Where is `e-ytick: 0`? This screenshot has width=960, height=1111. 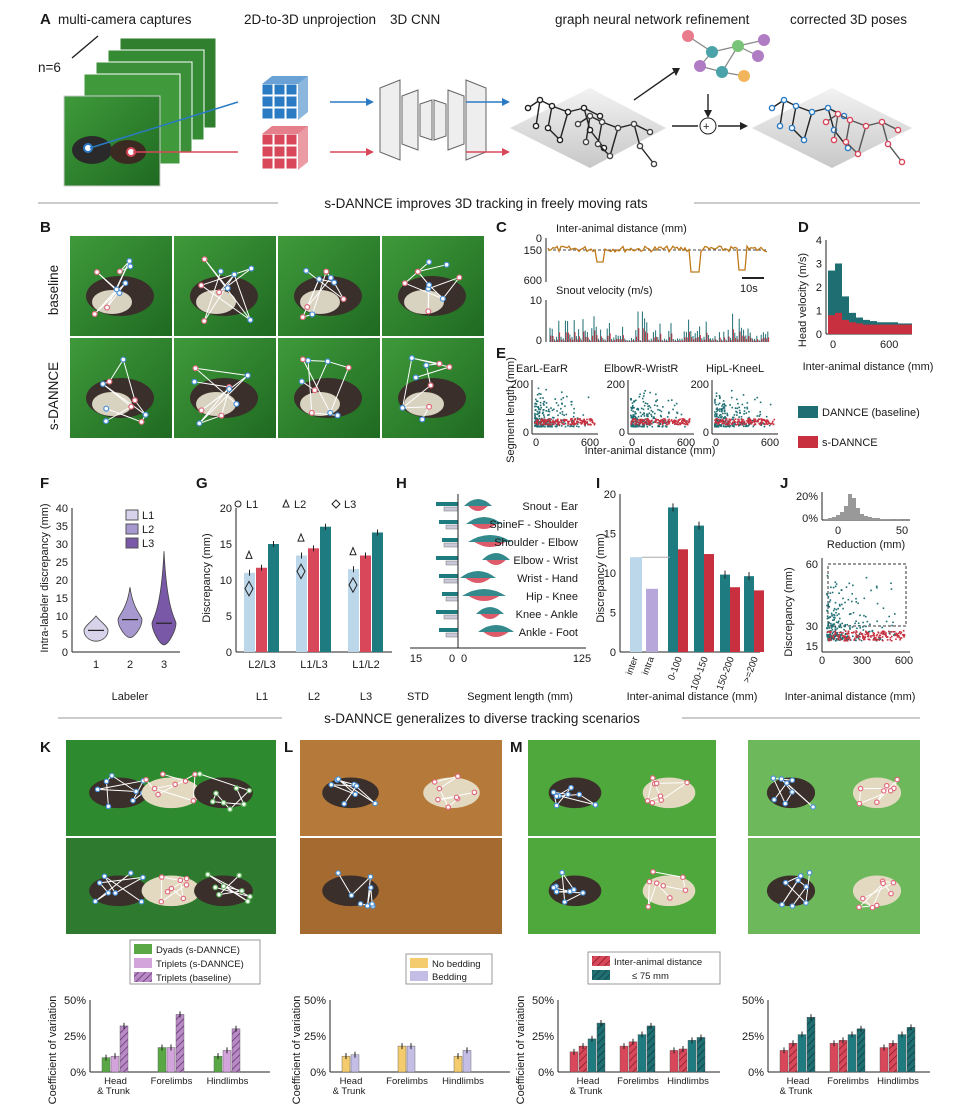 e-ytick: 0 is located at coordinates (526, 433).